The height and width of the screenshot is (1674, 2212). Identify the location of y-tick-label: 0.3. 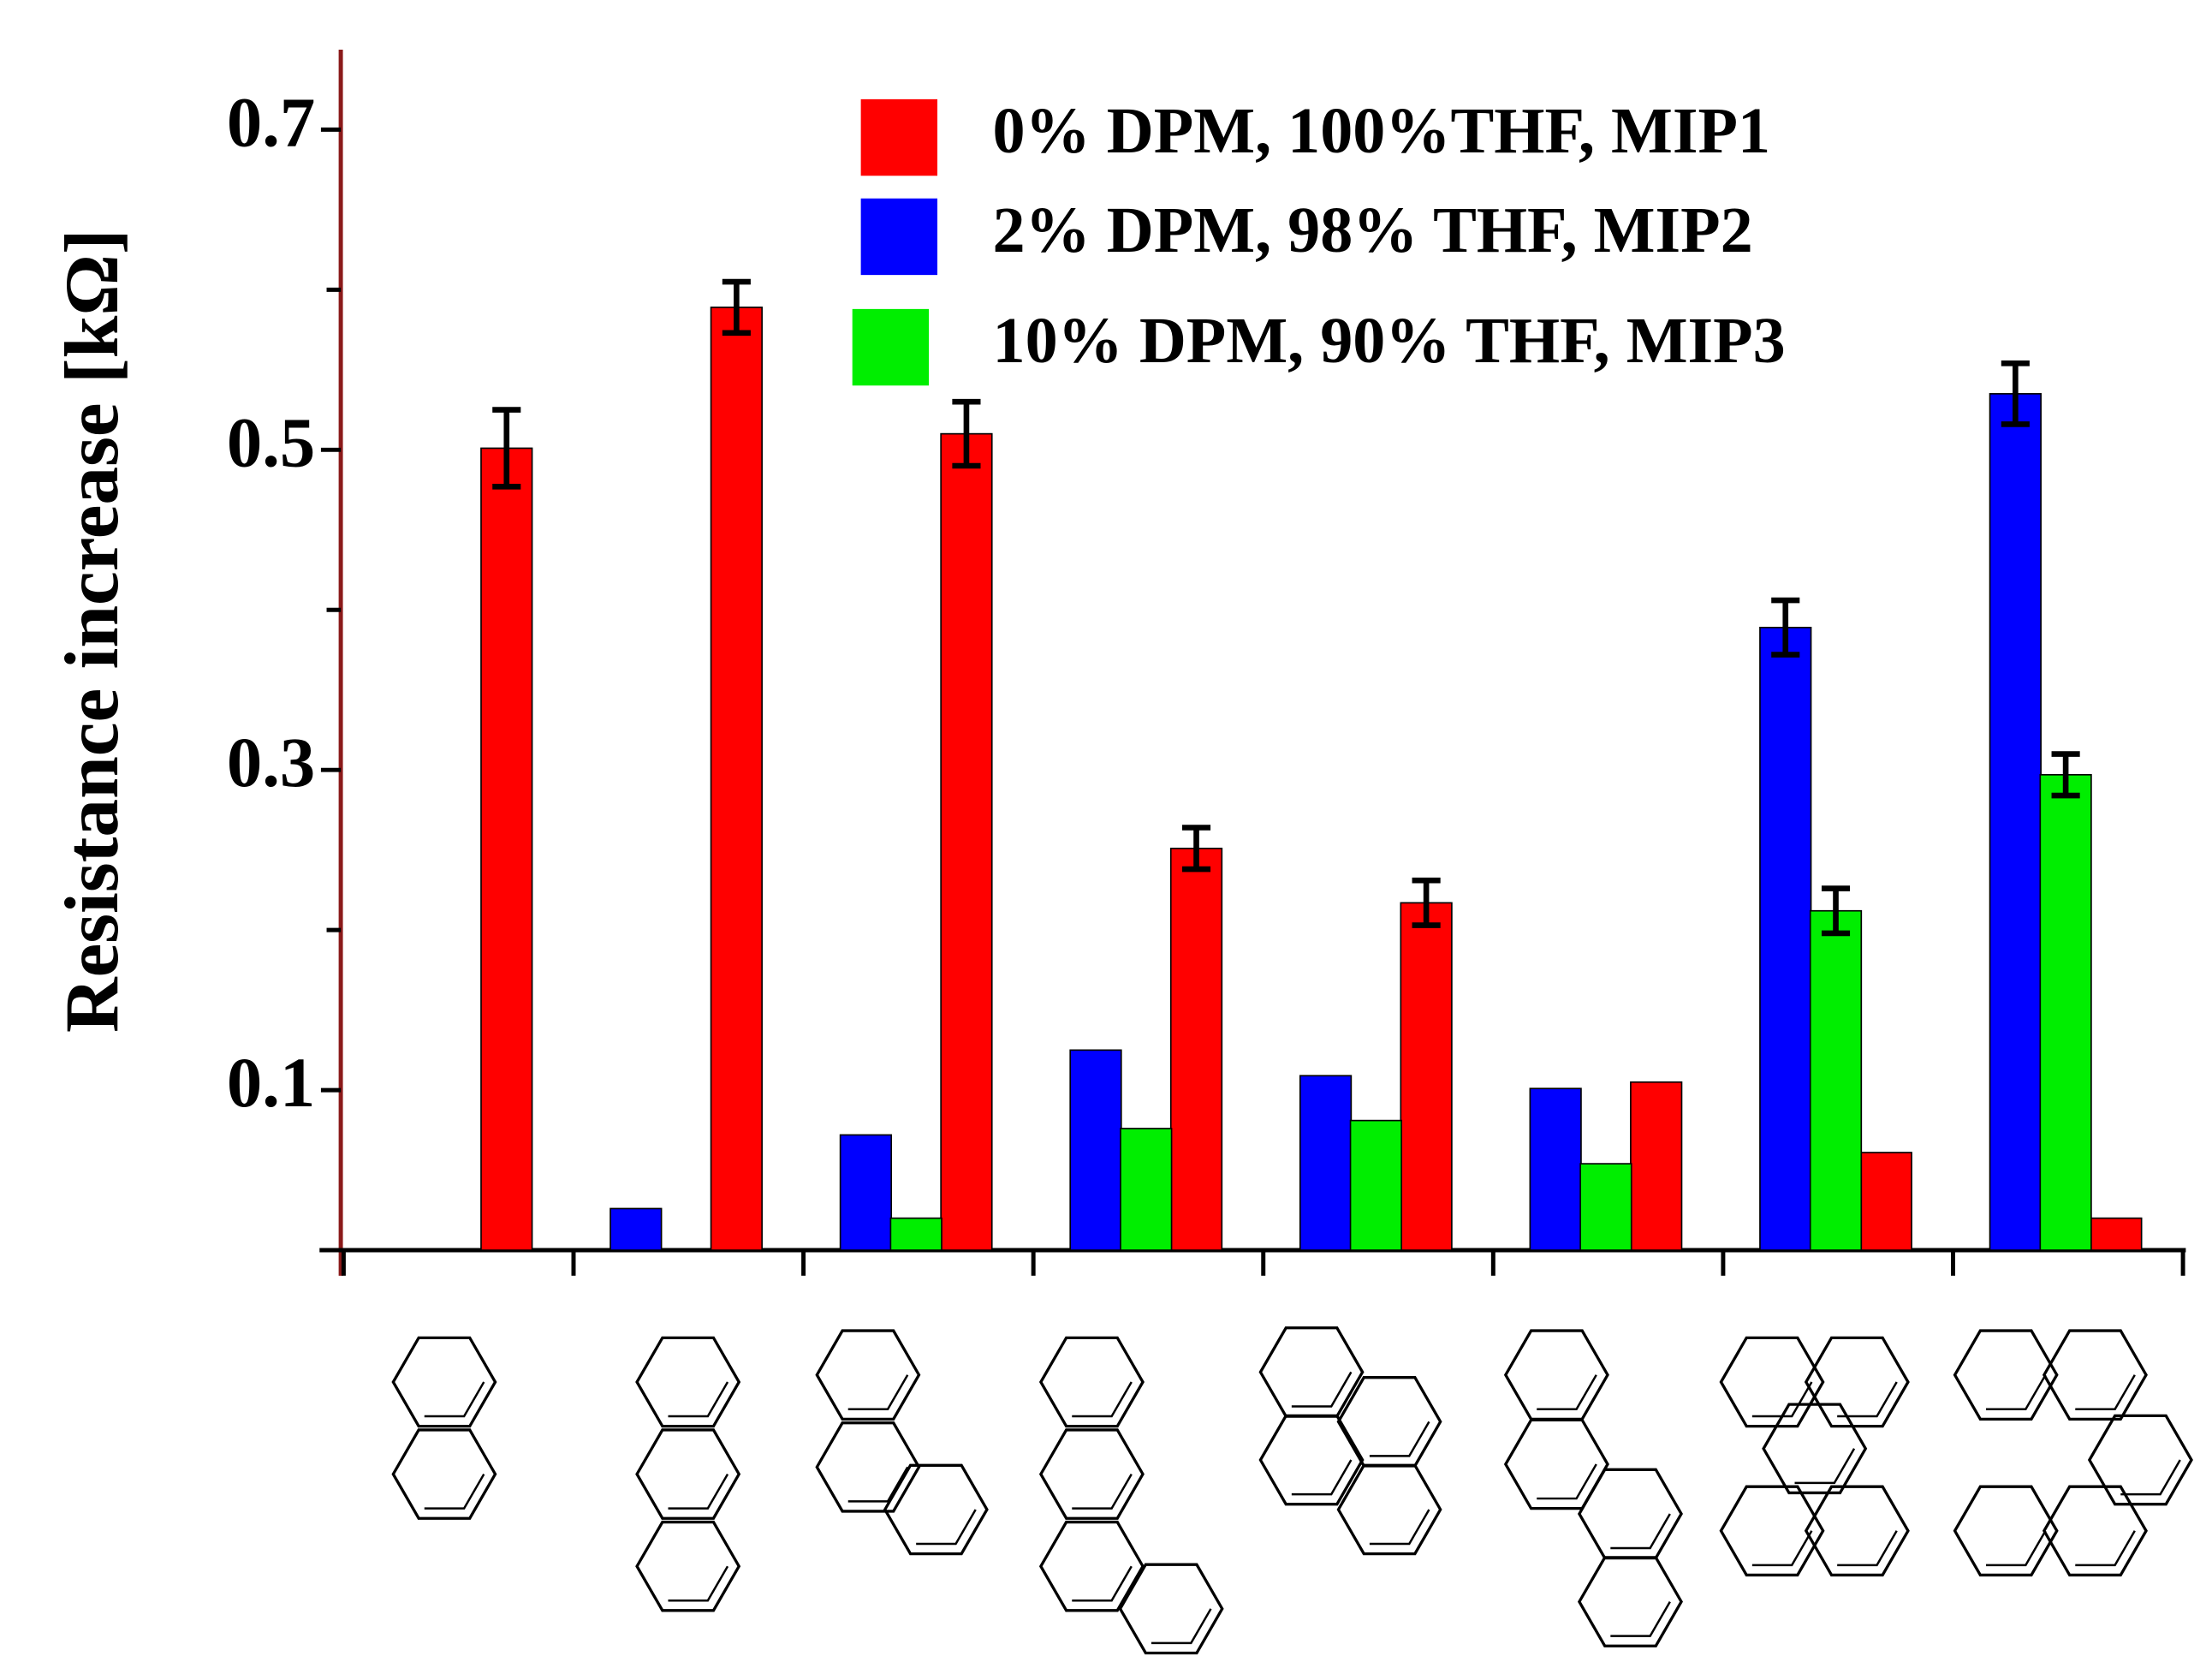
(271, 762).